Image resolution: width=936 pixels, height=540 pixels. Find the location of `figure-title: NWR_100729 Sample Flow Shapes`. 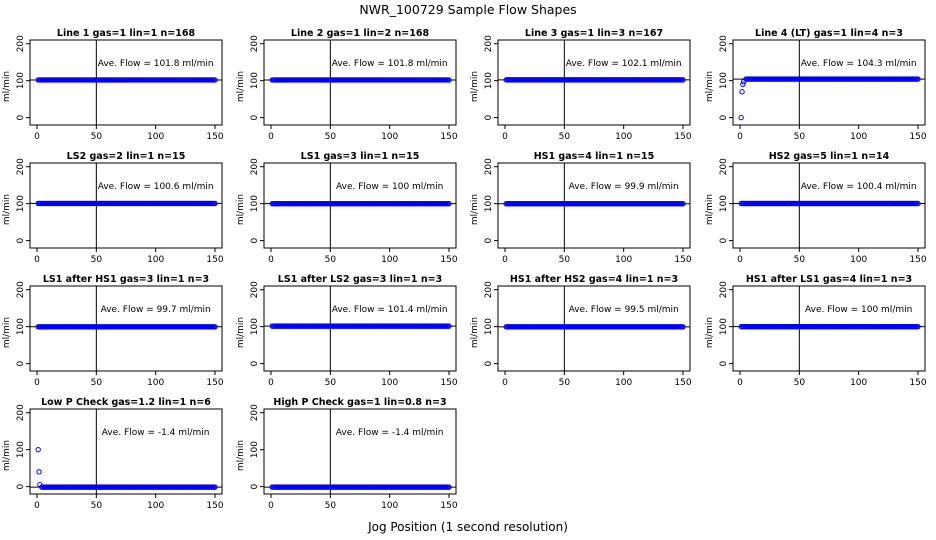

figure-title: NWR_100729 Sample Flow Shapes is located at coordinates (467, 9).